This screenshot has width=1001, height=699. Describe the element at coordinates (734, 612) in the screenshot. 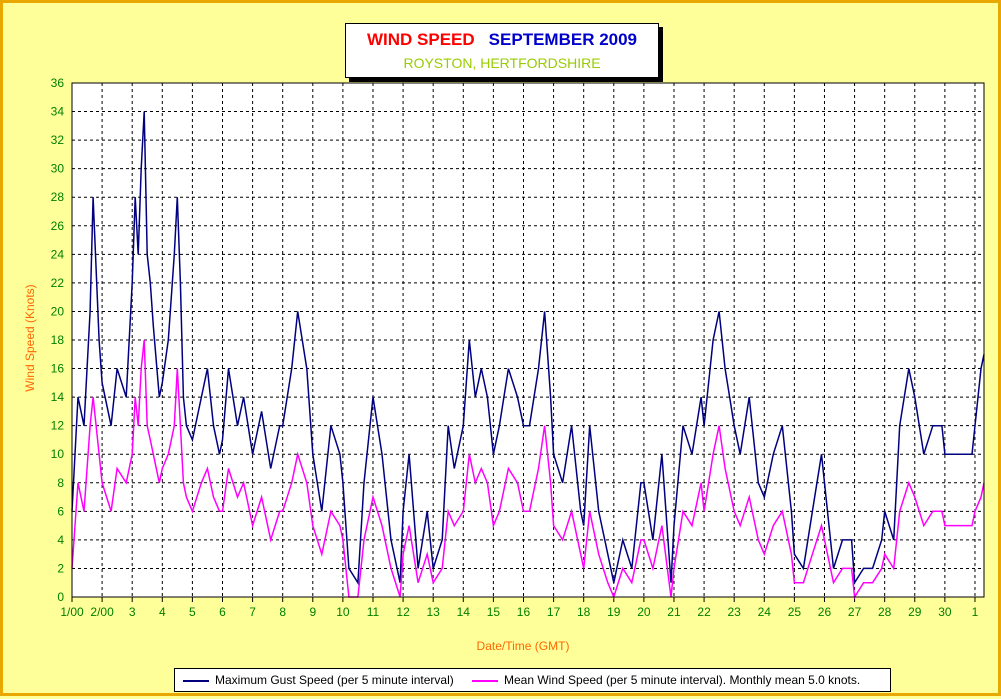

I see `x-tick-label: 23` at that location.